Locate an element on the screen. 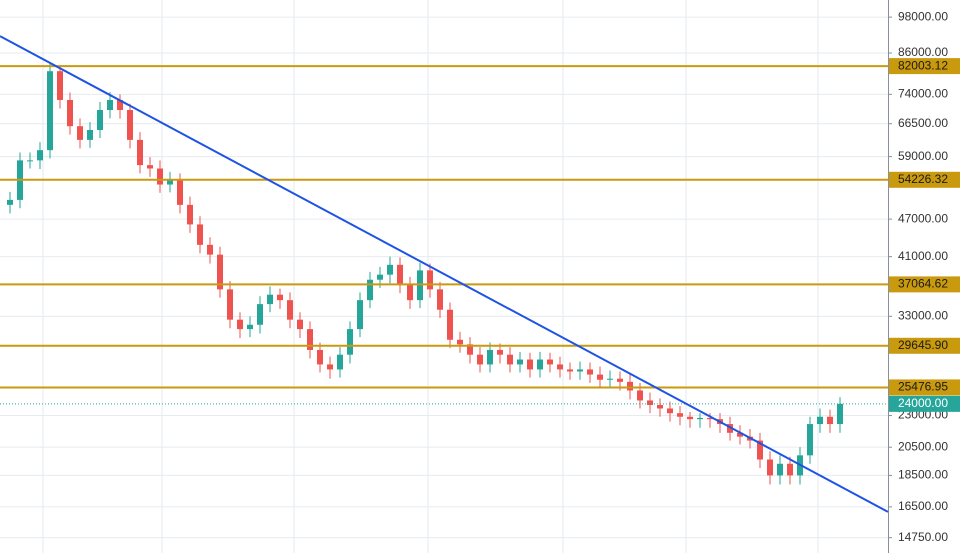  level-label: 54226.32 is located at coordinates (923, 179).